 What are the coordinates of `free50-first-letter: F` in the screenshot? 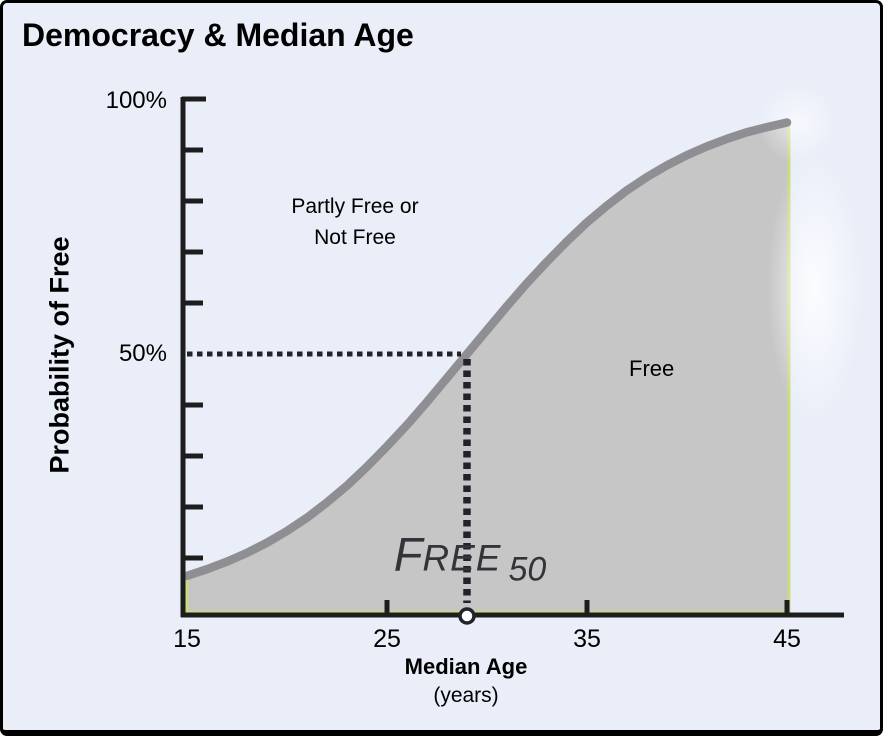 It's located at (408, 554).